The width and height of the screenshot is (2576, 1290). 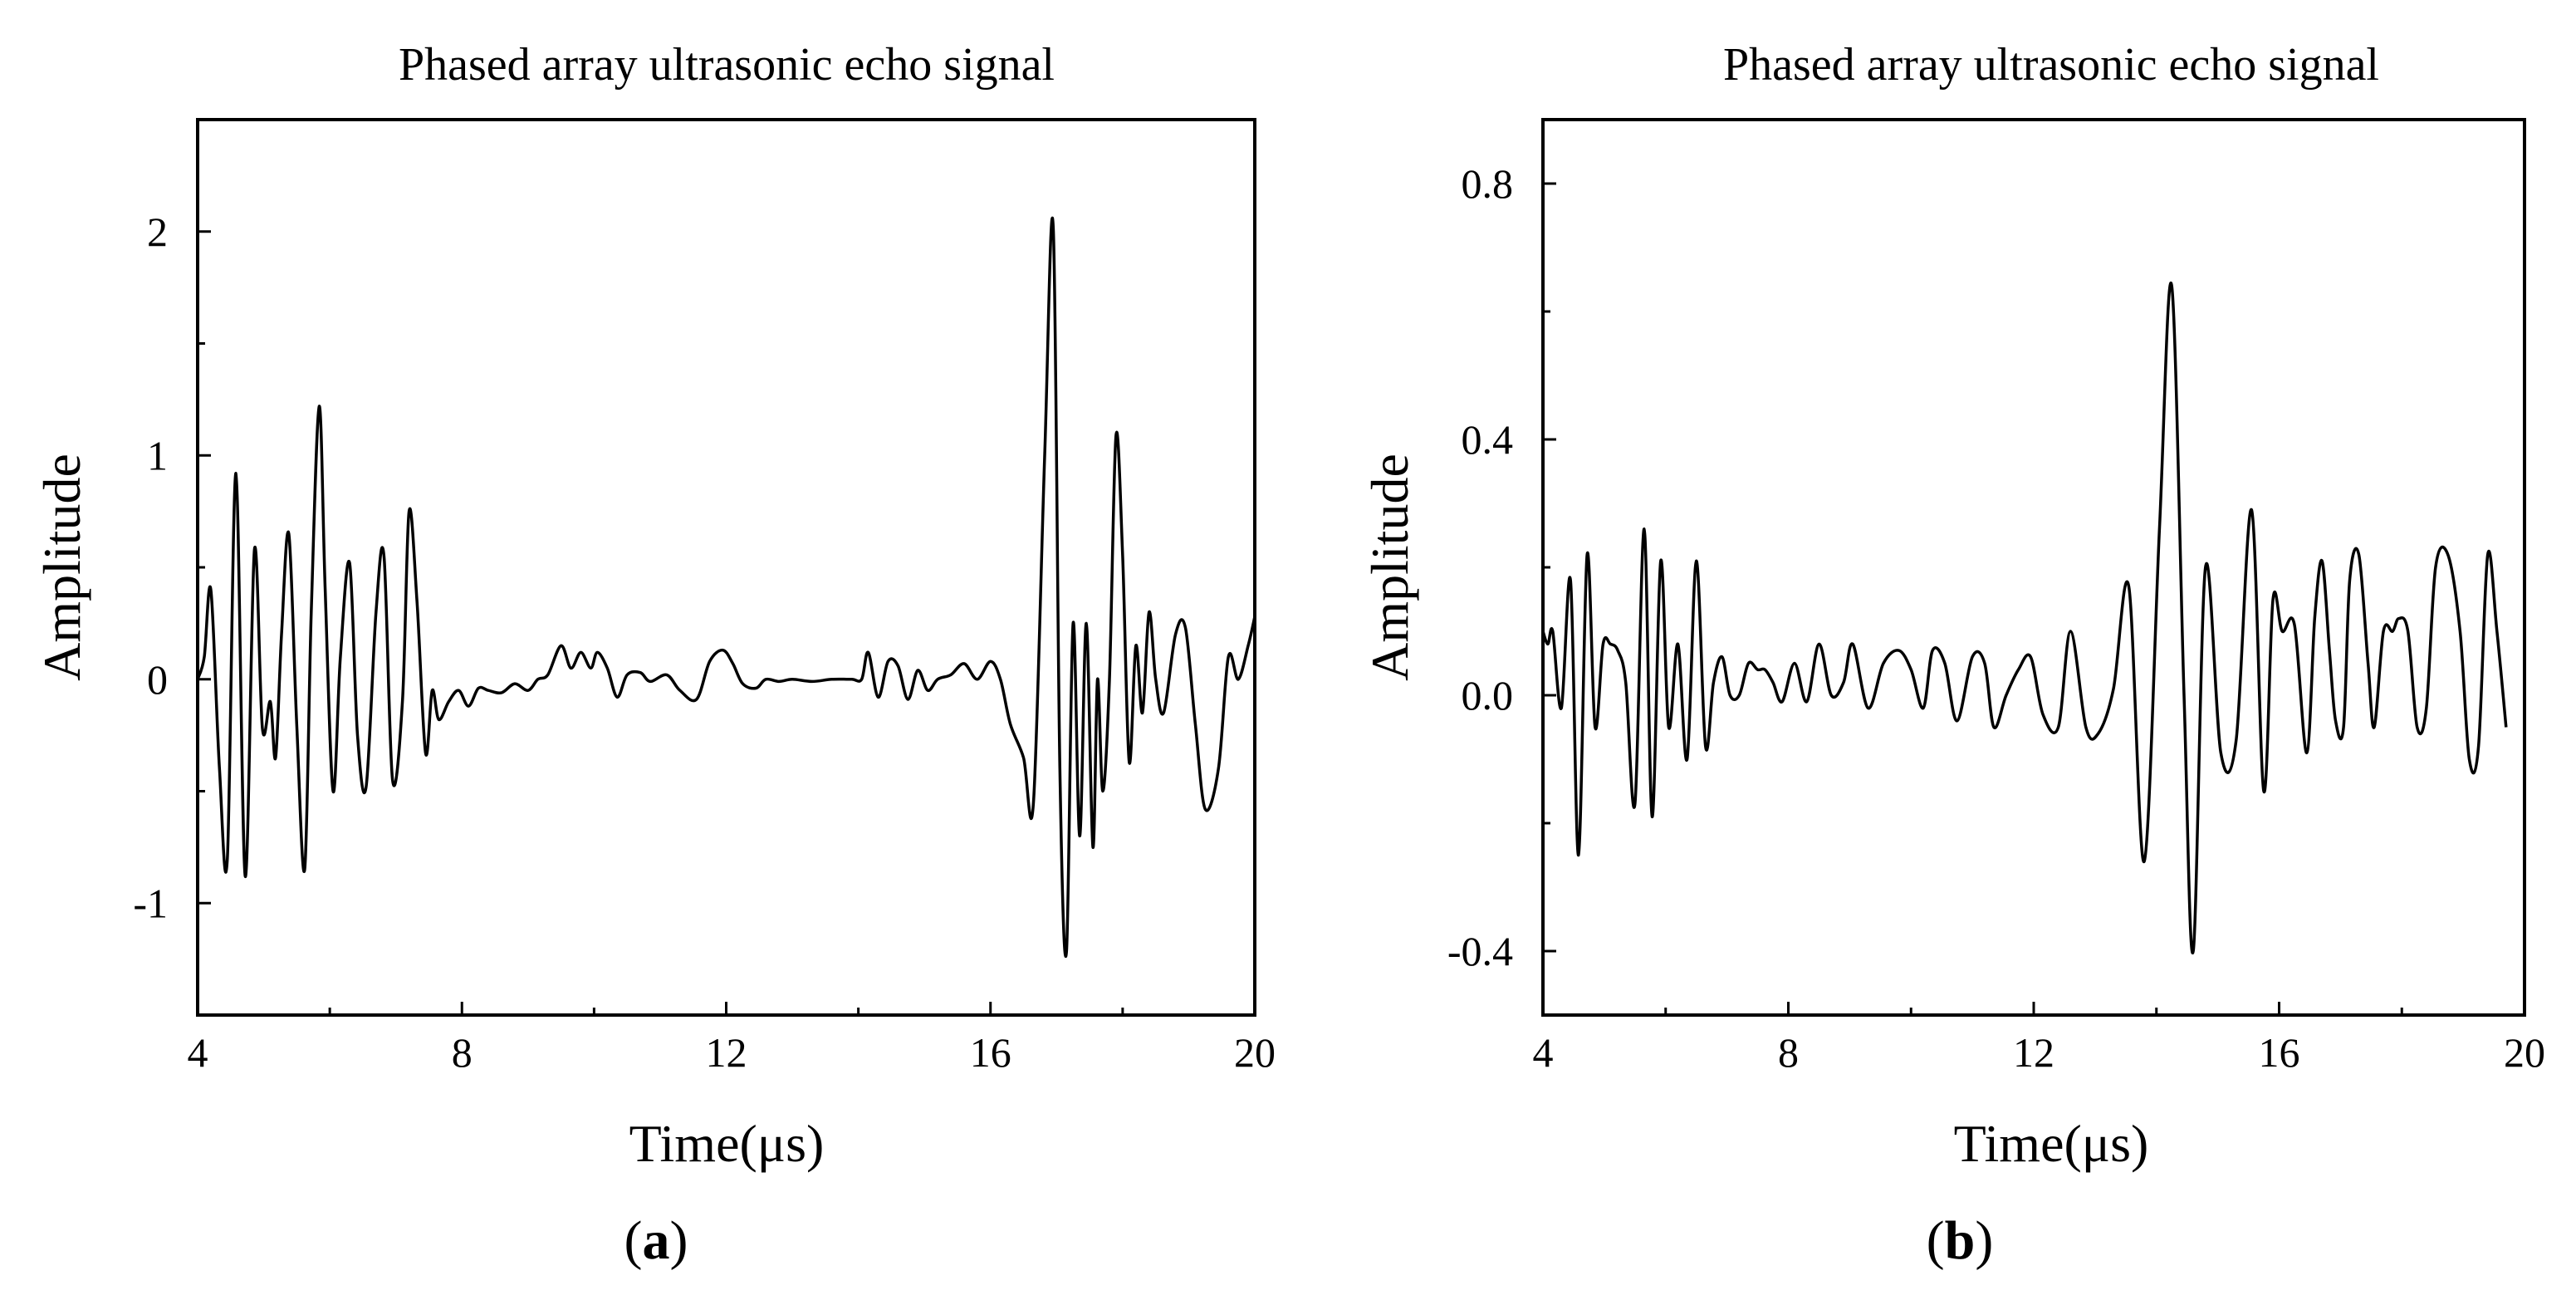 I want to click on chart-b-x-axis-label: Time(μs), so click(x=2051, y=1143).